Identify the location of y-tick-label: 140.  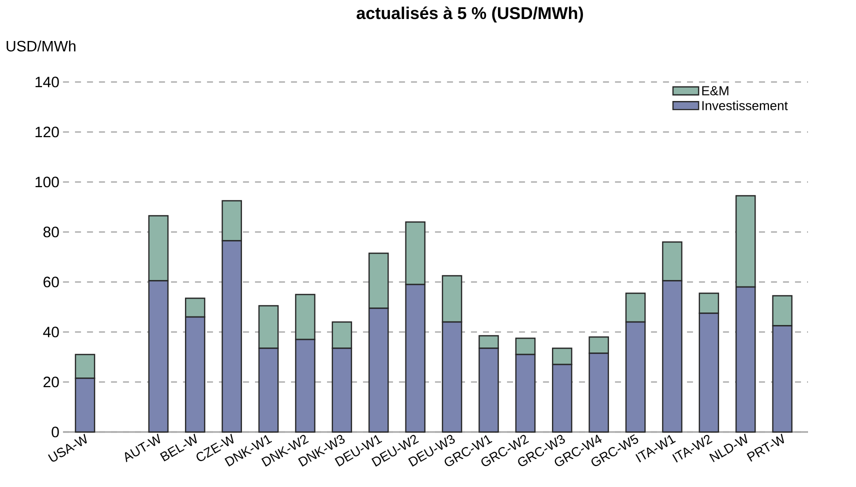
(47, 82).